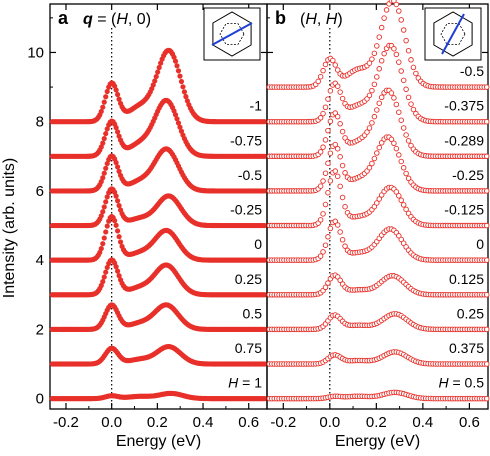 The height and width of the screenshot is (456, 490). What do you see at coordinates (303, 19) in the screenshot?
I see `title-part: (` at bounding box center [303, 19].